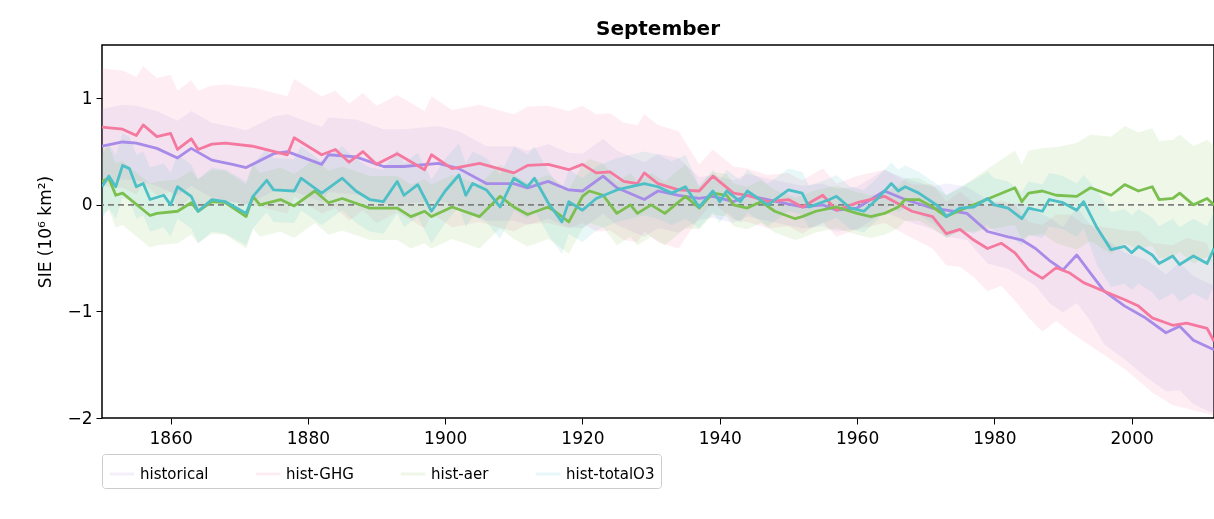 Image resolution: width=1214 pixels, height=519 pixels. Describe the element at coordinates (1132, 437) in the screenshot. I see `x-tick-label: 2000` at that location.